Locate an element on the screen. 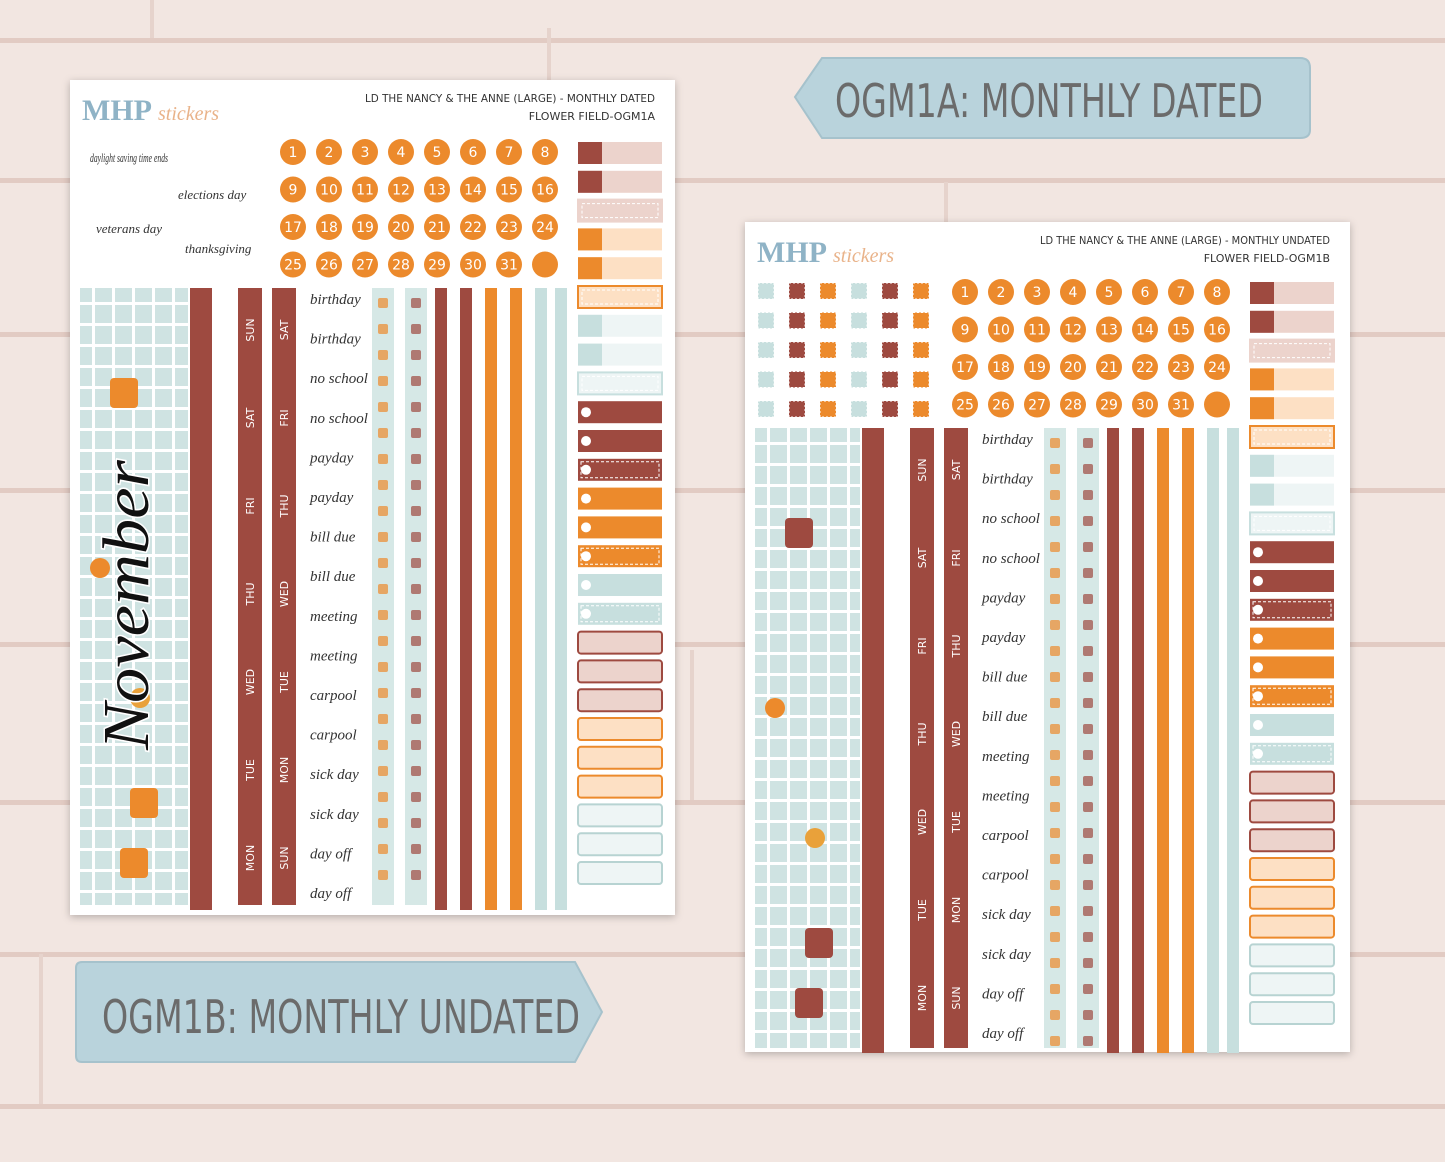  banner is located at coordinates (1052, 98).